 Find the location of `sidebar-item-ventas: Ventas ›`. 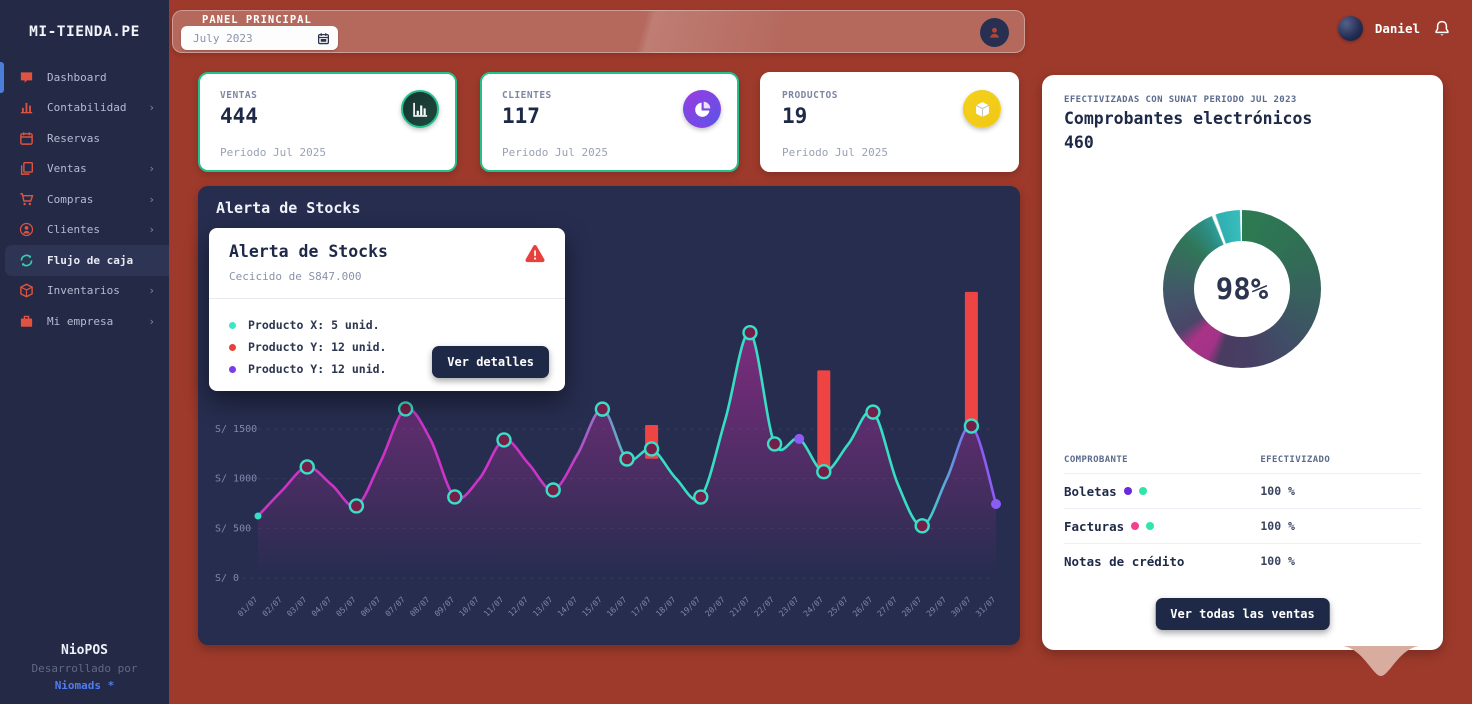

sidebar-item-ventas: Ventas › is located at coordinates (84, 169).